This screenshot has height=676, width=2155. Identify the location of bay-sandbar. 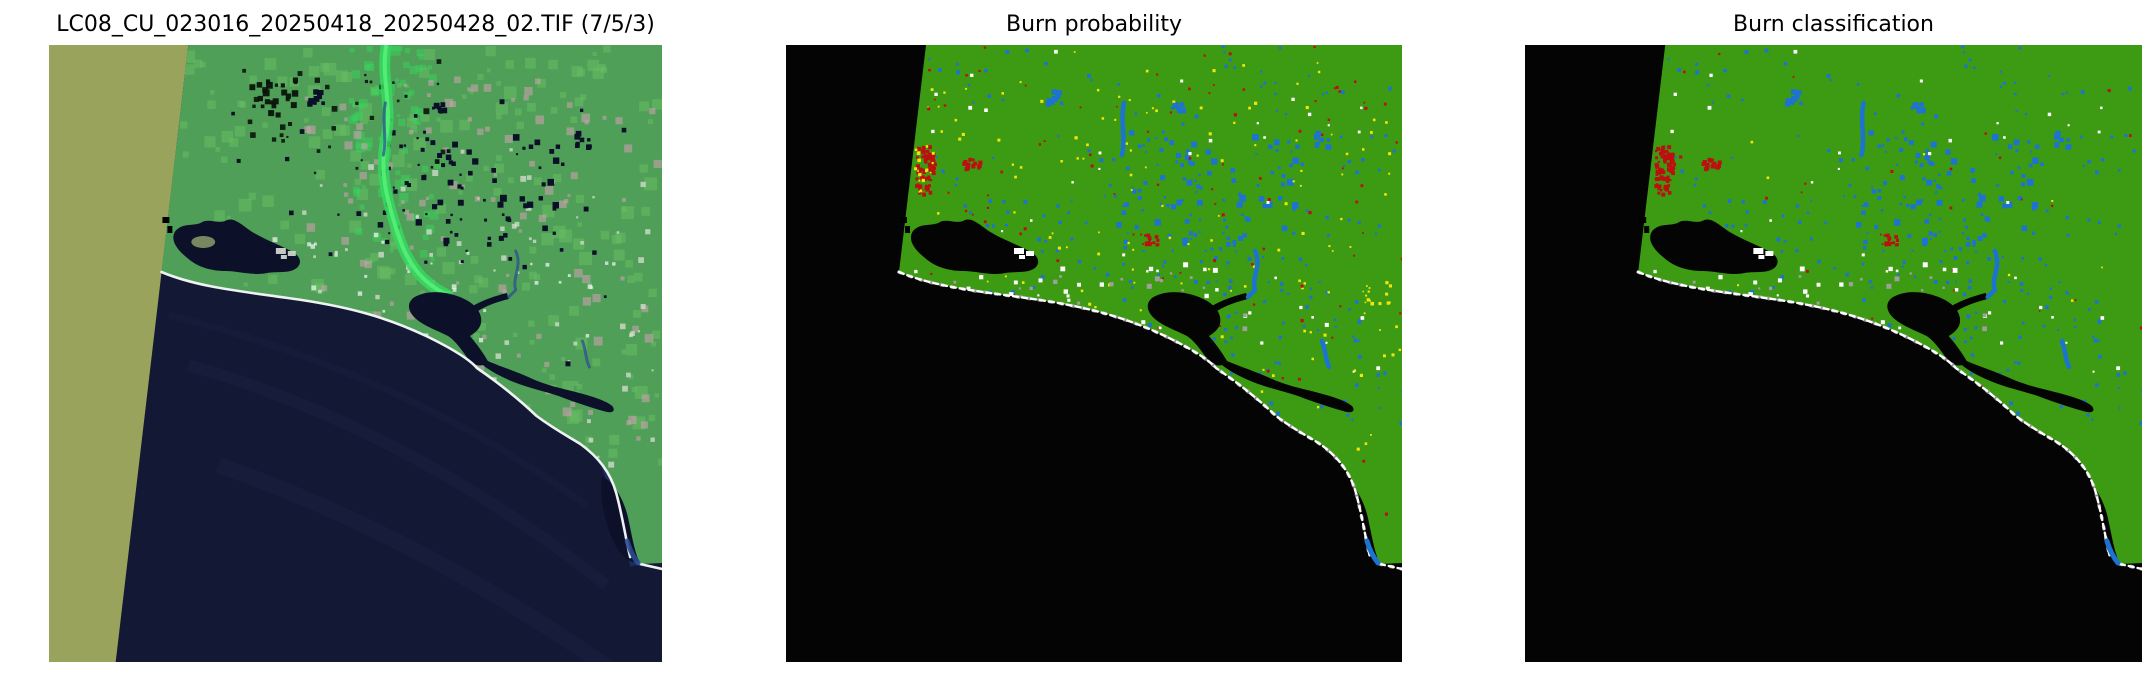
(203, 242).